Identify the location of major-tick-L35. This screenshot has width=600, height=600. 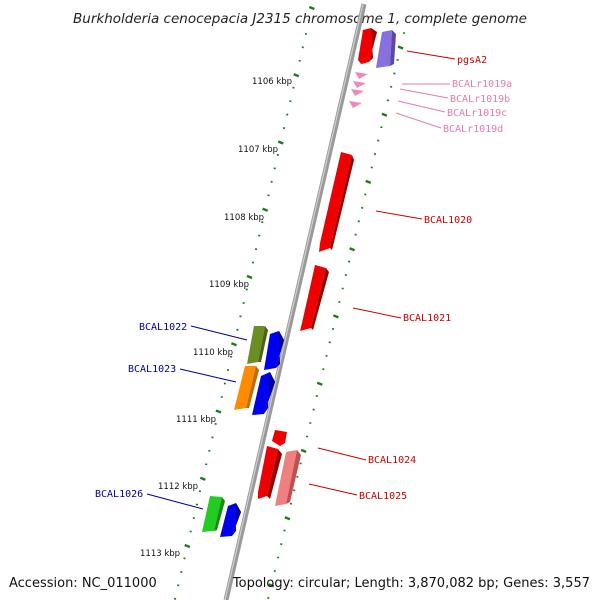
(202, 478).